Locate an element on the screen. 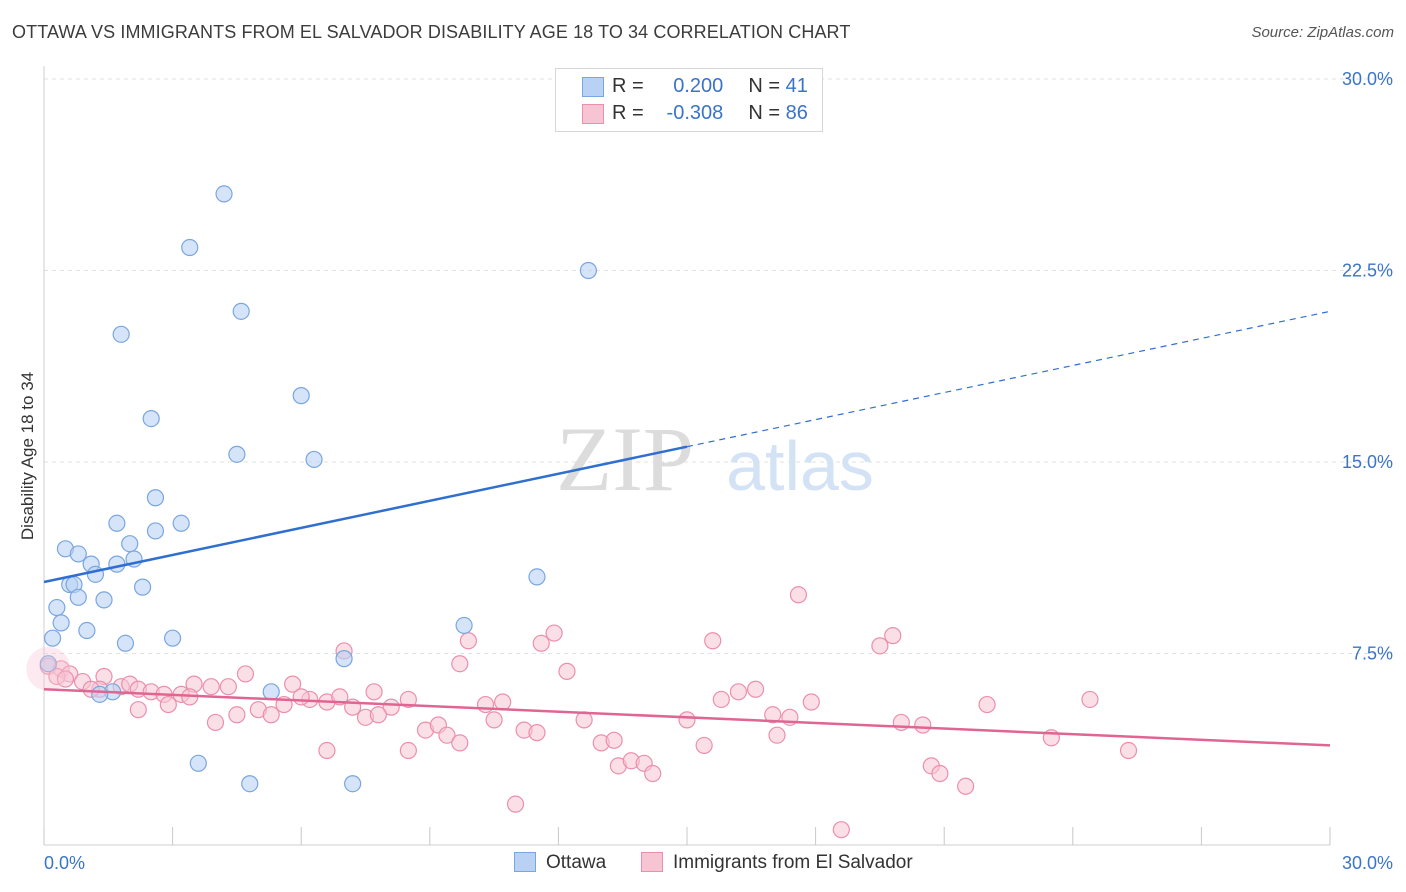 This screenshot has width=1406, height=892. bottom-legend-label: Ottawa is located at coordinates (576, 862).